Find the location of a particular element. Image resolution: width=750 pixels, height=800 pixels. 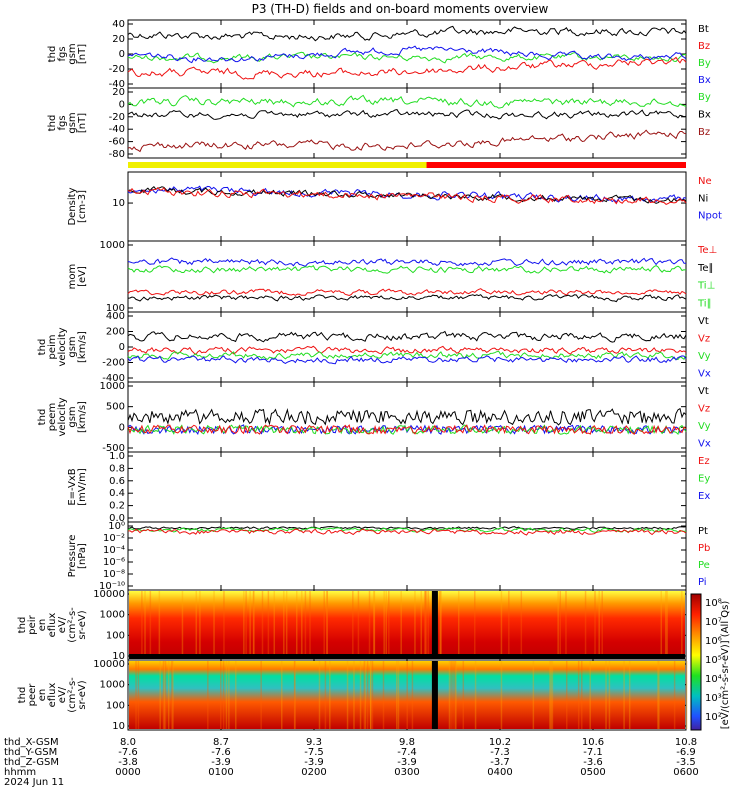

y-tick-label: 0.0 is located at coordinates (117, 518).